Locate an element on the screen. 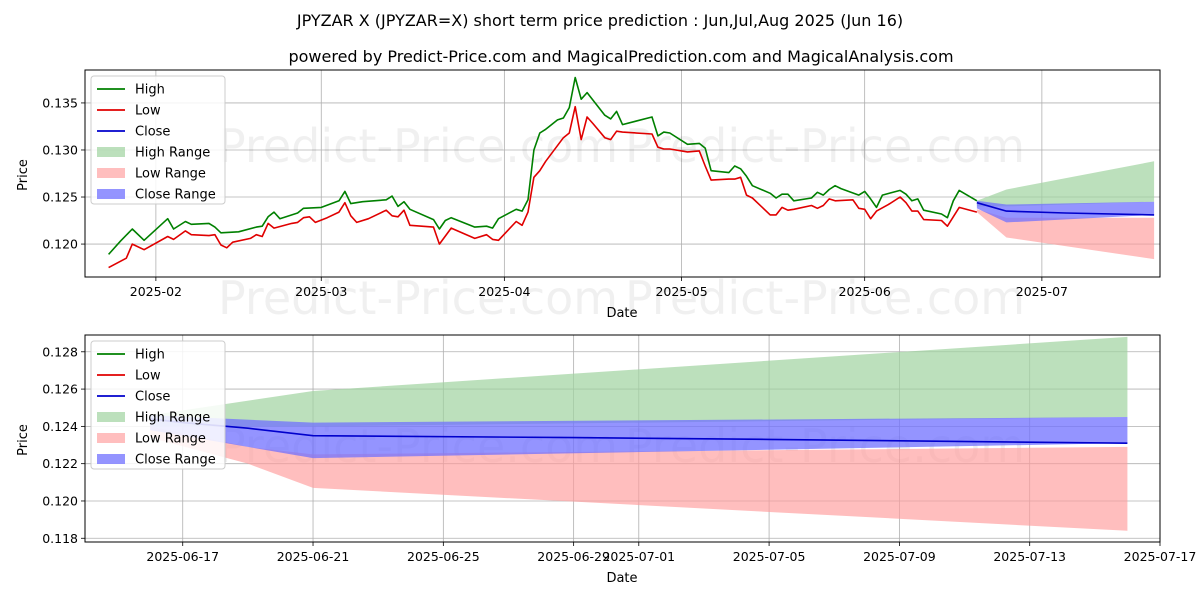  bottom-y-axis-label: Price is located at coordinates (23, 440).